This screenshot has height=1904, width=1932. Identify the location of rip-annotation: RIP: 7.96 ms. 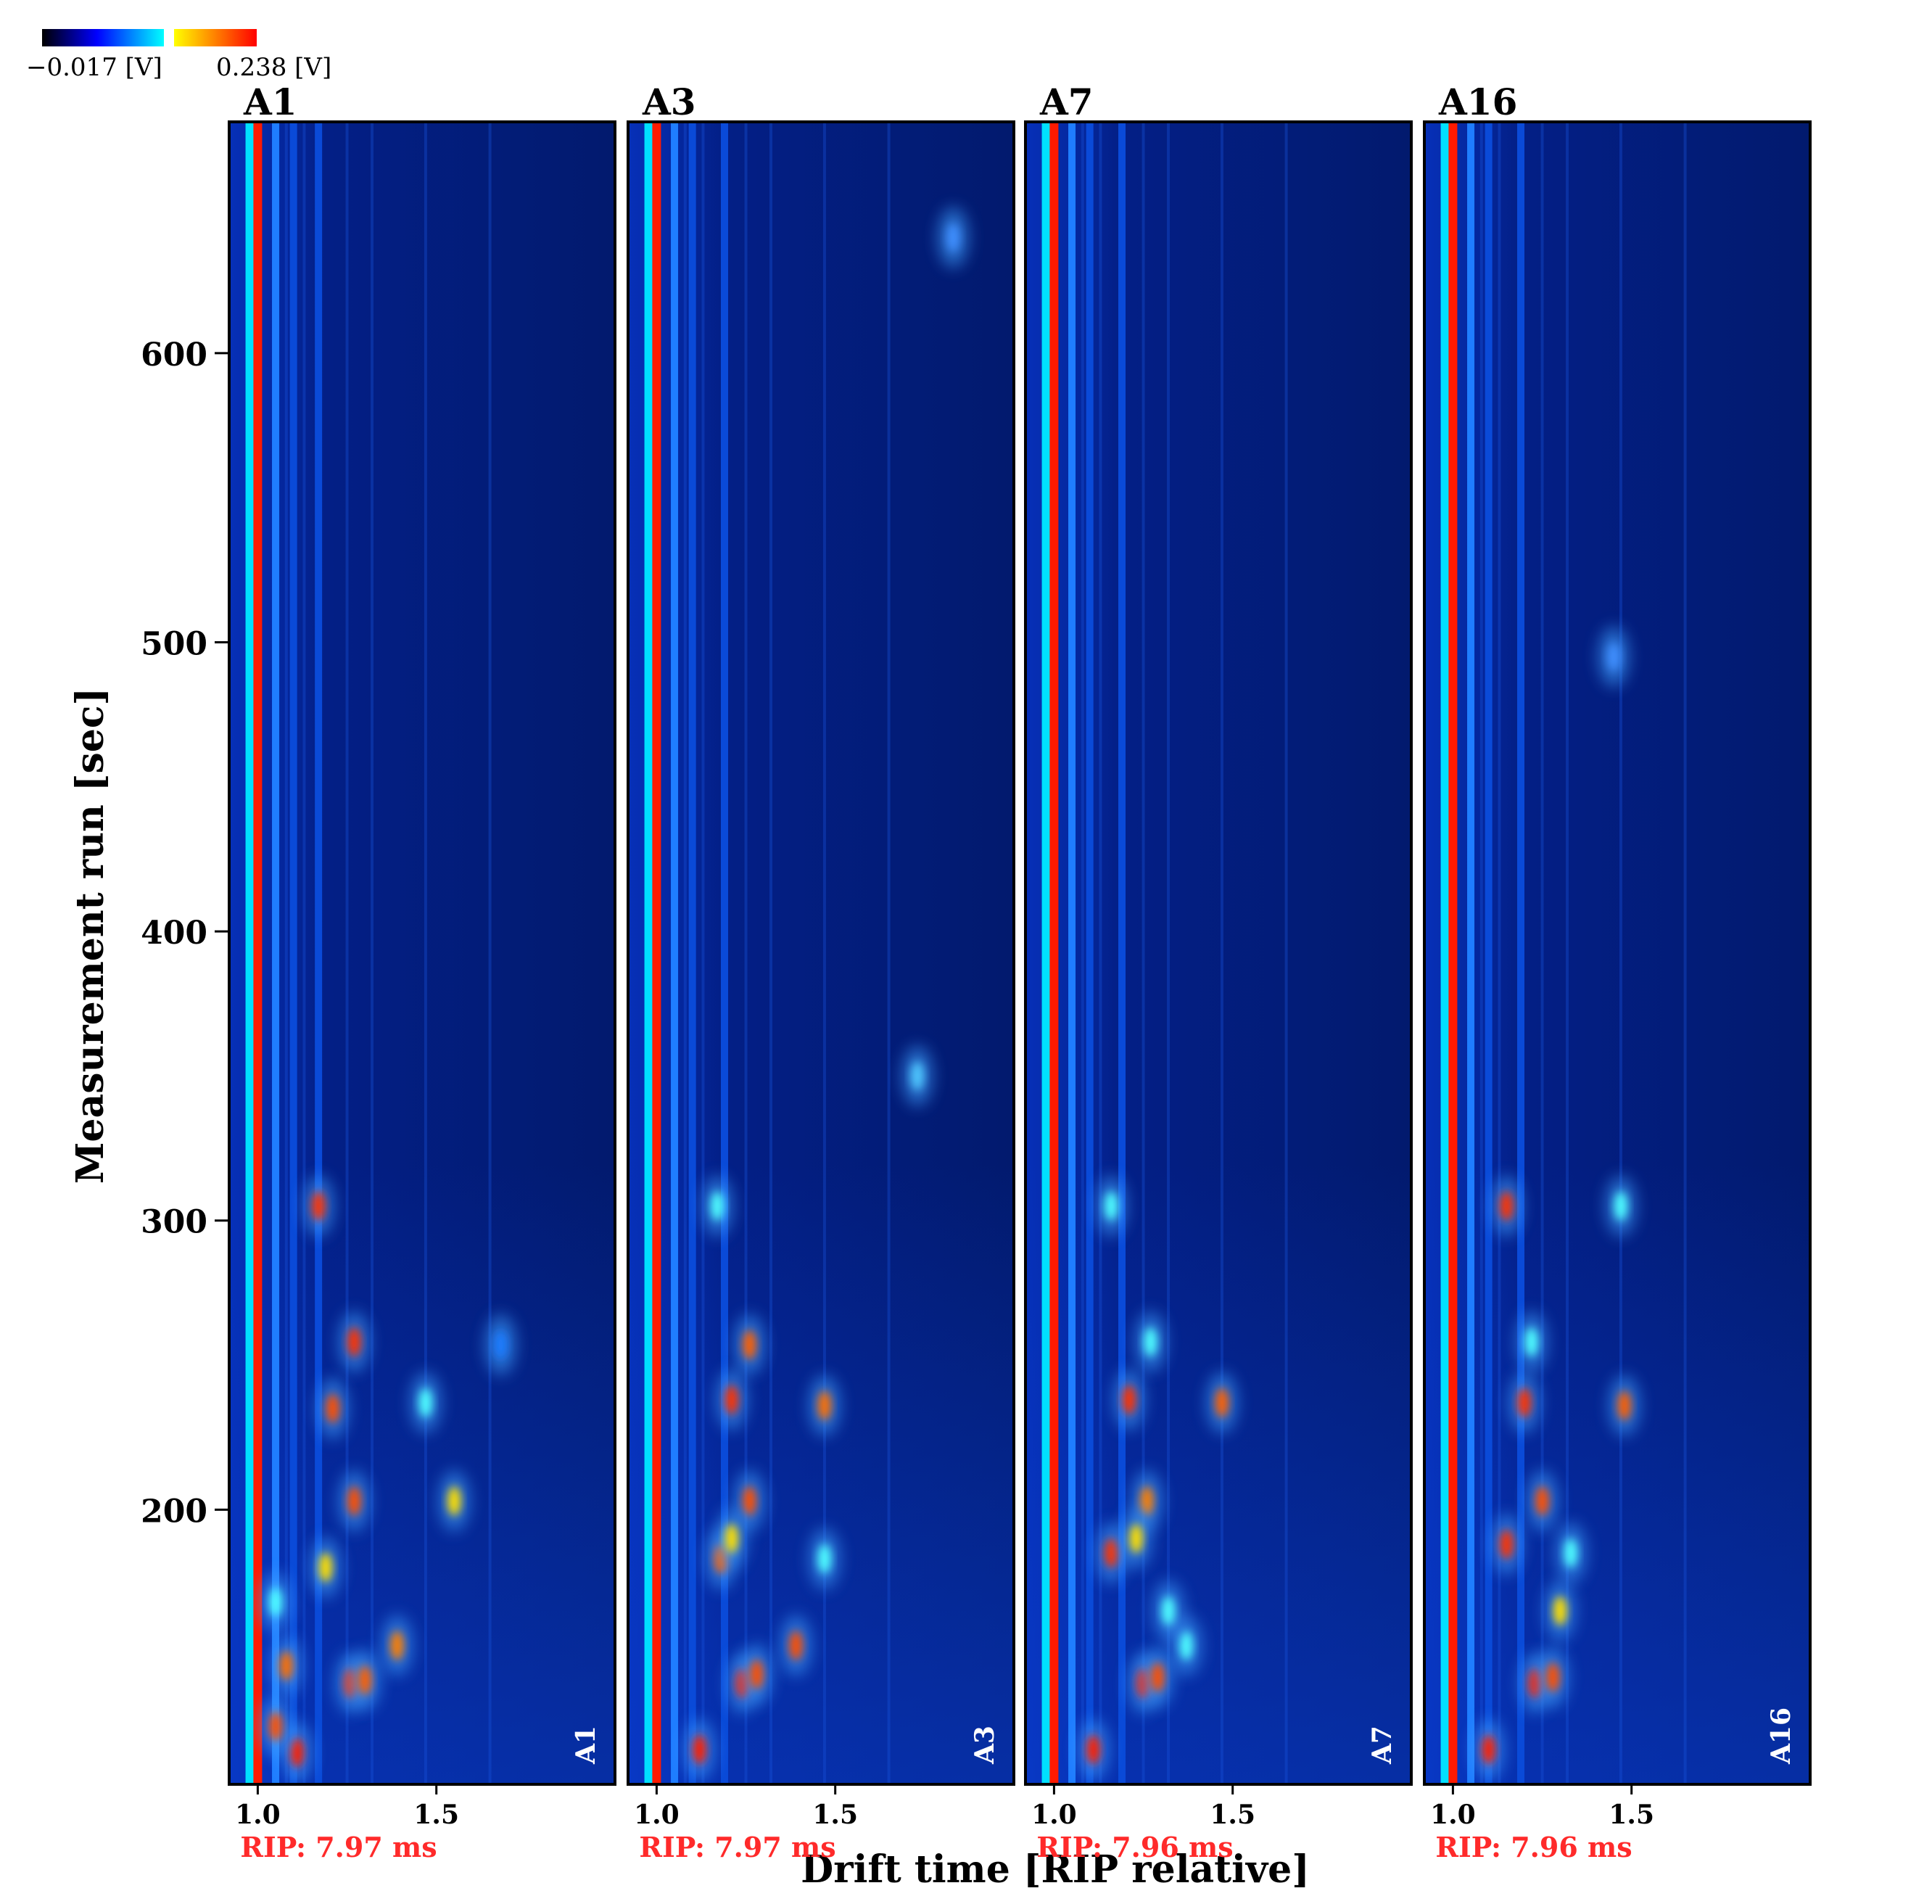
(1134, 1847).